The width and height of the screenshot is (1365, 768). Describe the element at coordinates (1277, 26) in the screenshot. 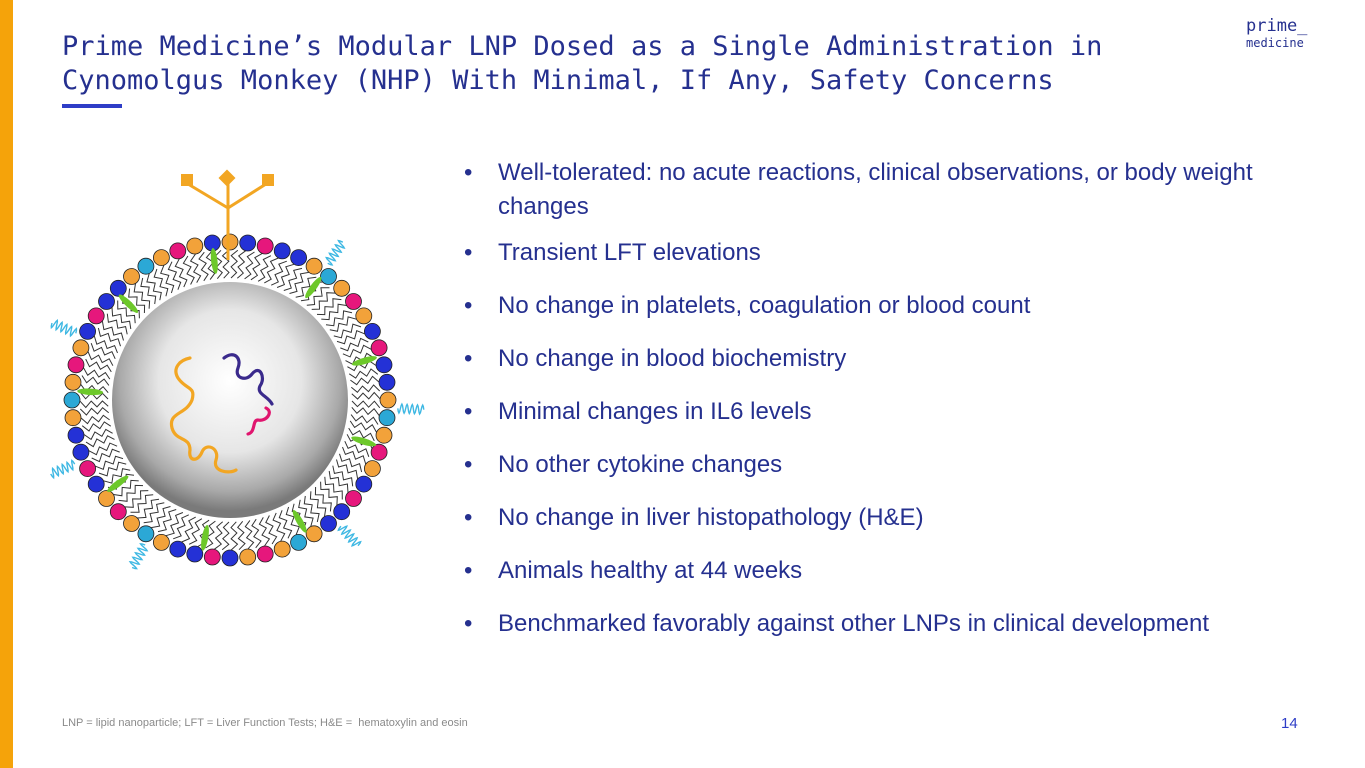

I see `logo-line-1: prime_` at that location.